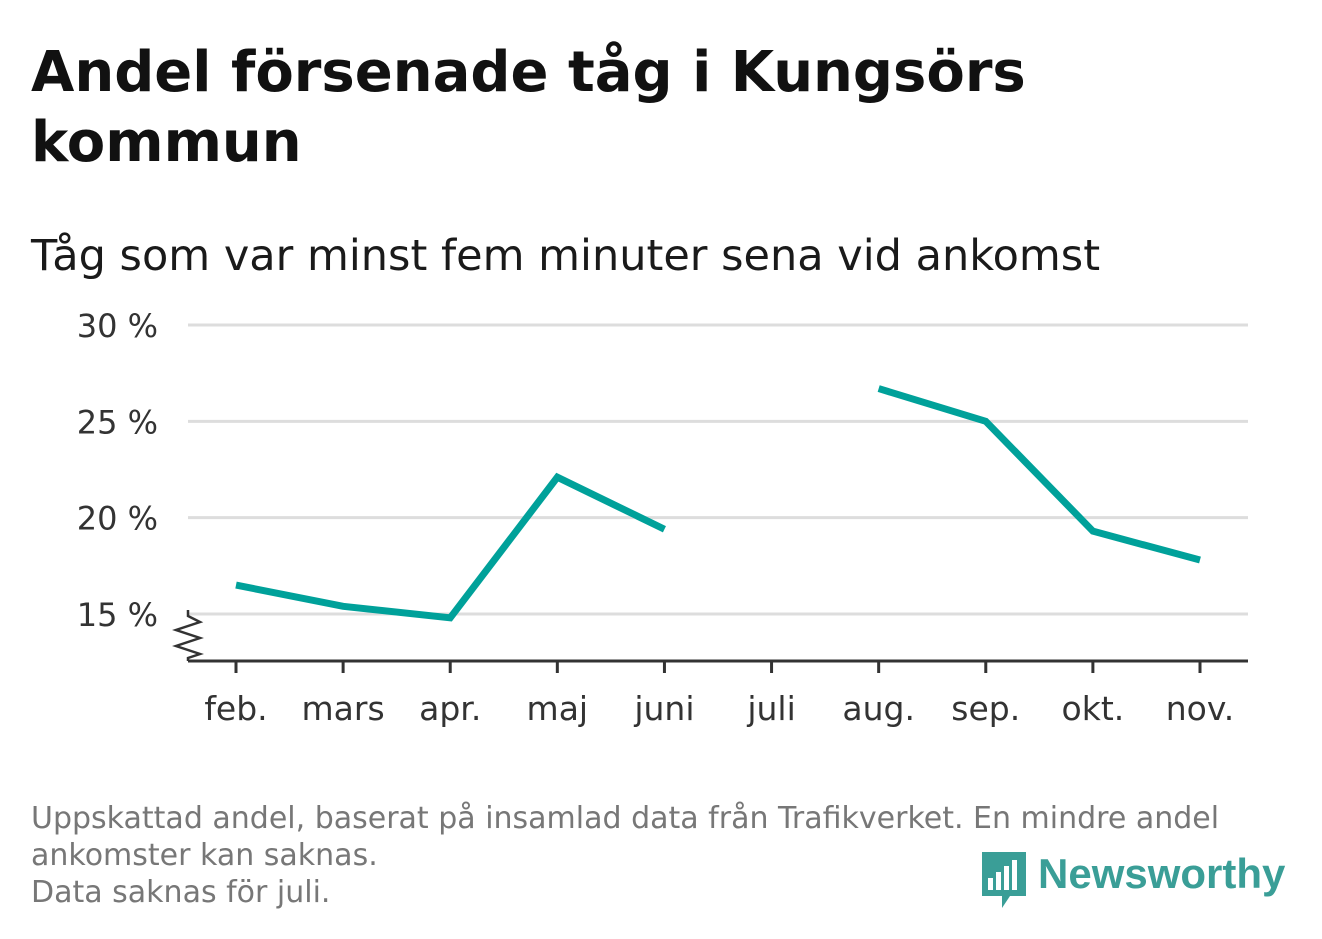 The image size is (1322, 939). What do you see at coordinates (663, 708) in the screenshot?
I see `x-tick-label: juni` at bounding box center [663, 708].